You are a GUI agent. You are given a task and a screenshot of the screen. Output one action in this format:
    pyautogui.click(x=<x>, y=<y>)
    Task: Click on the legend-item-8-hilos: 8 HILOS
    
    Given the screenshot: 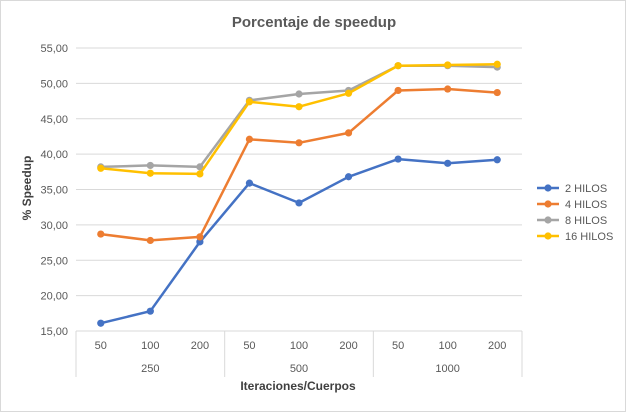 What is the action you would take?
    pyautogui.click(x=572, y=221)
    